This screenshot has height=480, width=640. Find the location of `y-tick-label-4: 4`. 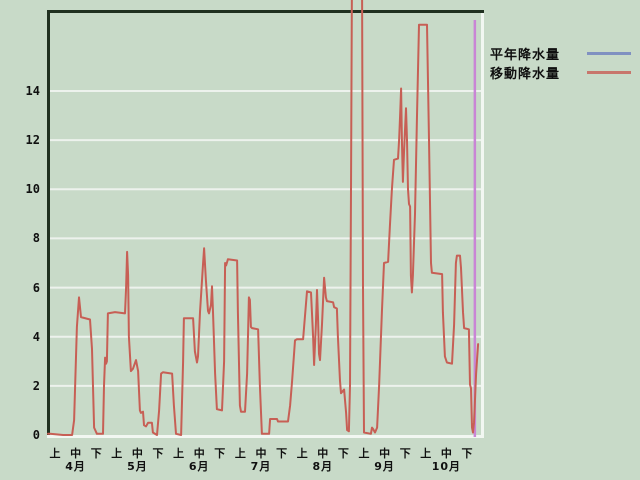

y-tick-label-4: 4 is located at coordinates (36, 336).